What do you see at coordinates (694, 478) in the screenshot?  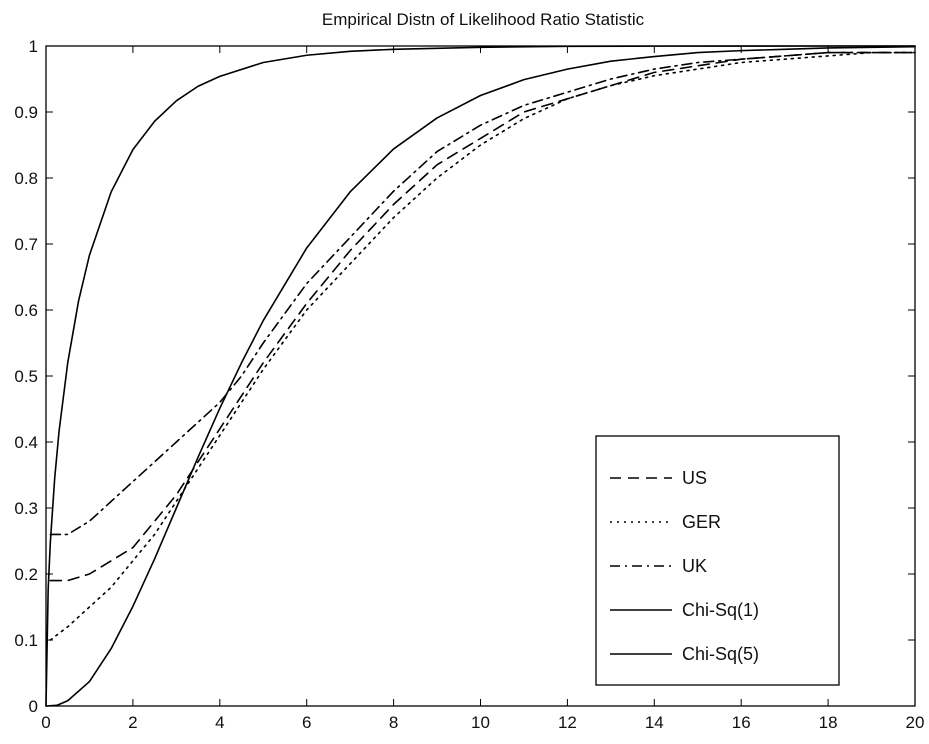 I see `legend-label: US` at bounding box center [694, 478].